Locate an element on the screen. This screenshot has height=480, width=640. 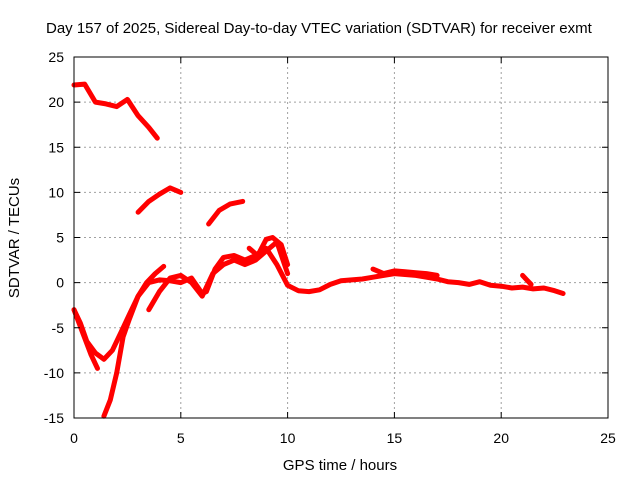
x-axis-label: GPS time / hours is located at coordinates (340, 465).